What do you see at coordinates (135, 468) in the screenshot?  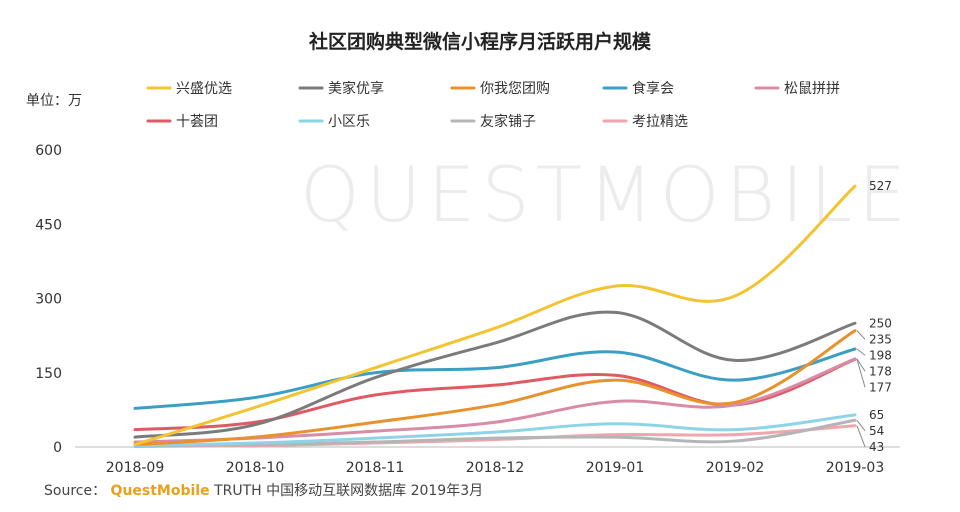 I see `x-tick-label: 2018-09` at bounding box center [135, 468].